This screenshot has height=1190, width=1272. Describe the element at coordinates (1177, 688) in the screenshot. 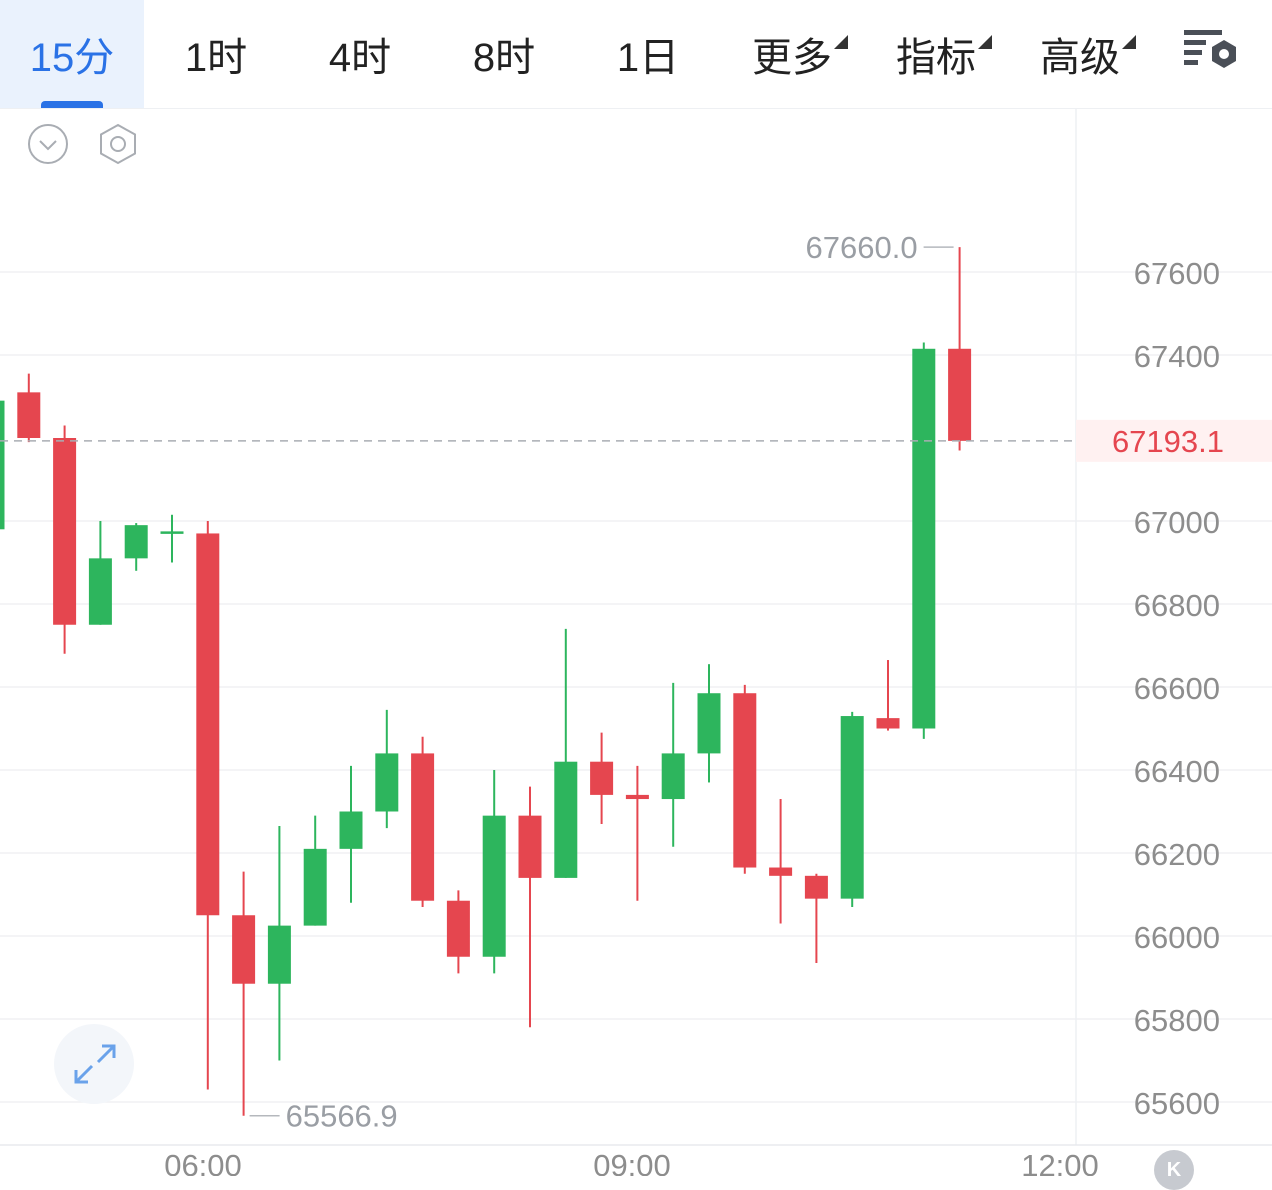

I see `y-tick-label: 66600` at that location.